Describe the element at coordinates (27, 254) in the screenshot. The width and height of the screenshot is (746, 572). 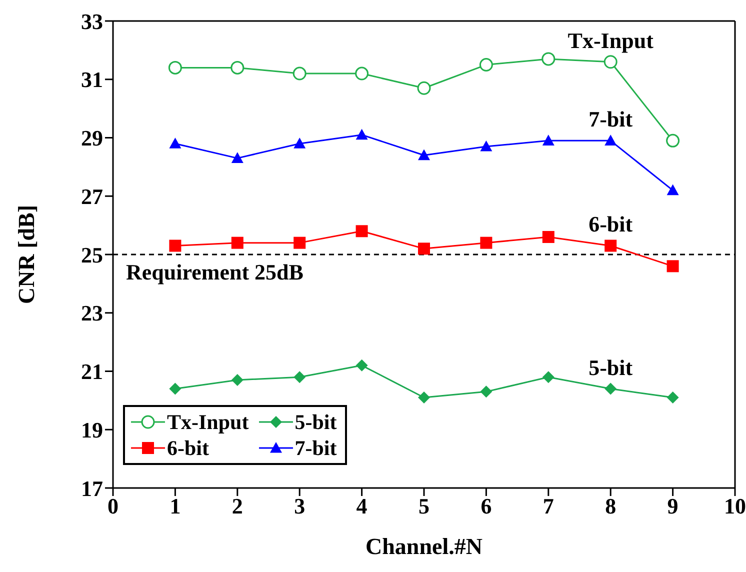
I see `y-axis-title: CNR [dB]` at that location.